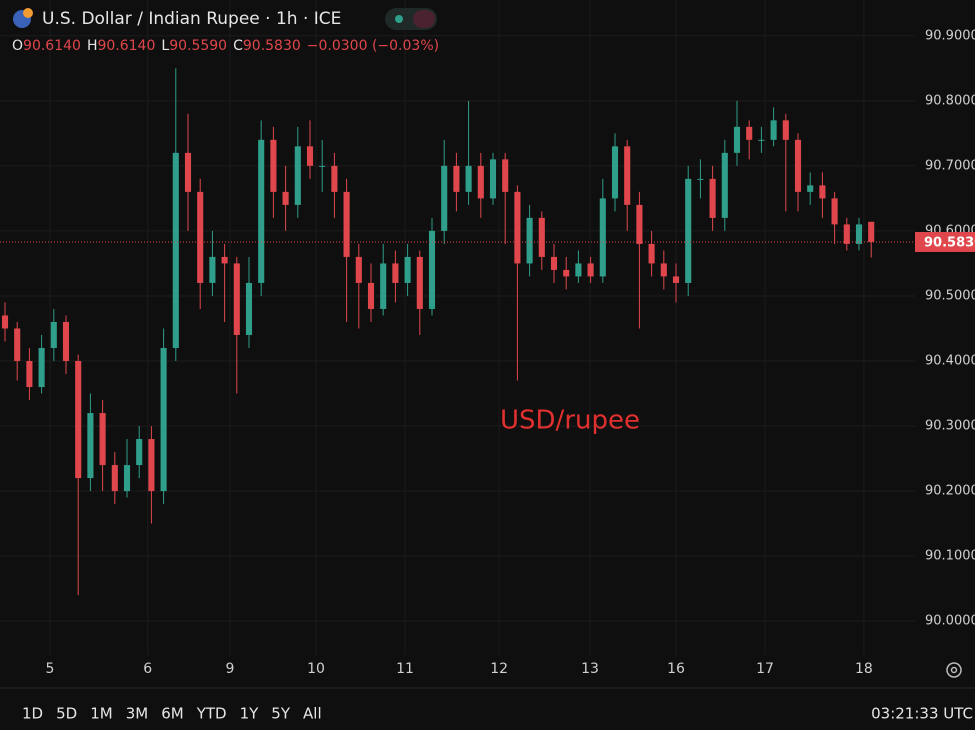 This screenshot has width=975, height=730. What do you see at coordinates (399, 19) in the screenshot?
I see `status-dot` at bounding box center [399, 19].